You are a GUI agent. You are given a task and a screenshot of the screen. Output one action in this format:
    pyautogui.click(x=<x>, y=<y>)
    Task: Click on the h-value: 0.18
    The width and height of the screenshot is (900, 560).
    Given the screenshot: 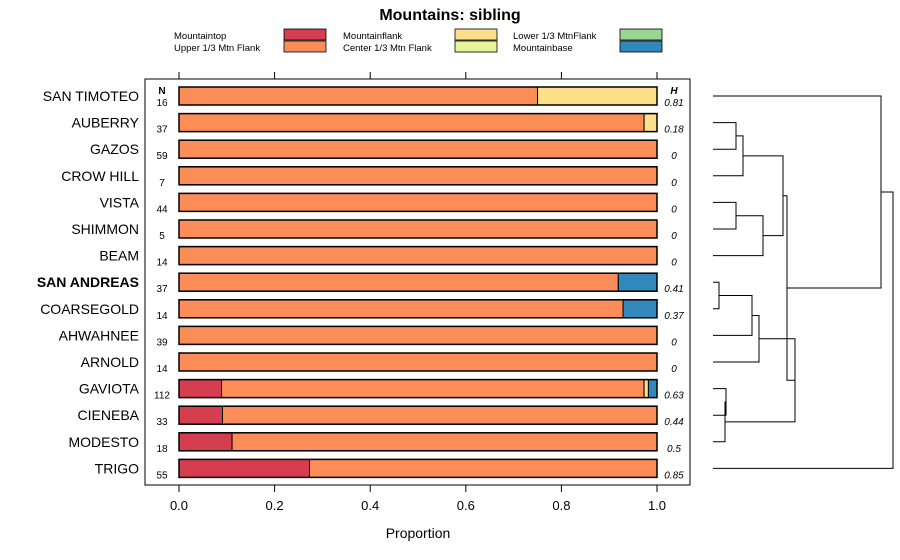 What is the action you would take?
    pyautogui.click(x=674, y=130)
    